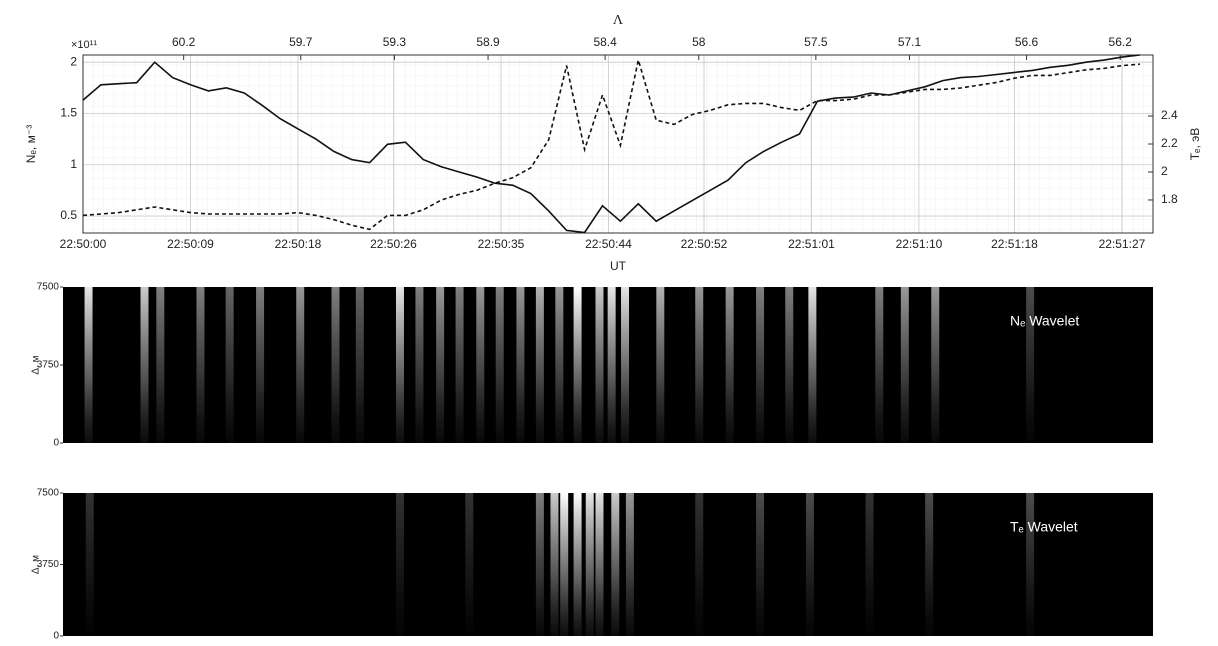 The width and height of the screenshot is (1218, 646). I want to click on y-exponent: ×10¹¹, so click(84, 45).